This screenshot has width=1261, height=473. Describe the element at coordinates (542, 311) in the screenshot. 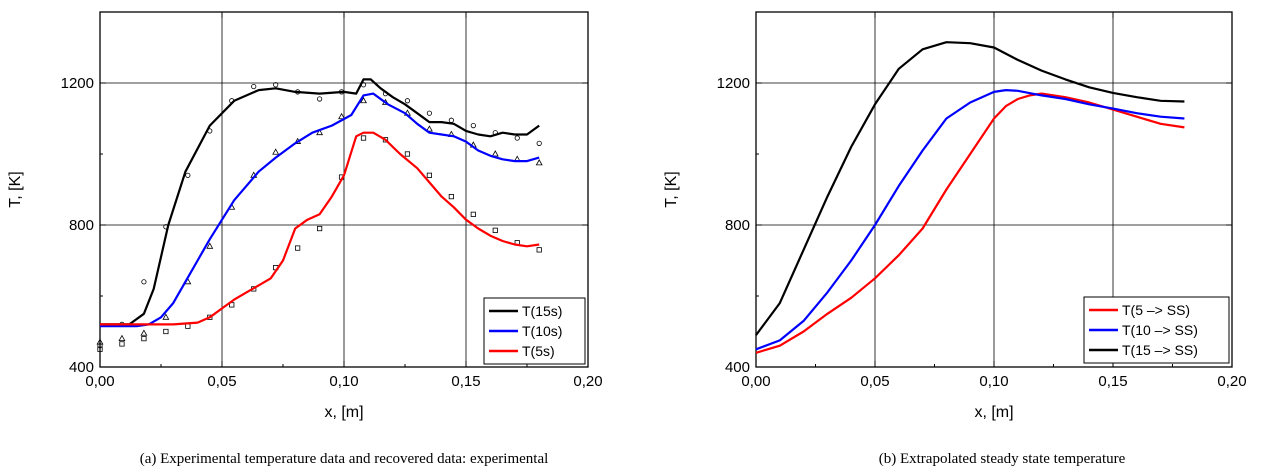

I see `legend-label: T(15s)` at that location.